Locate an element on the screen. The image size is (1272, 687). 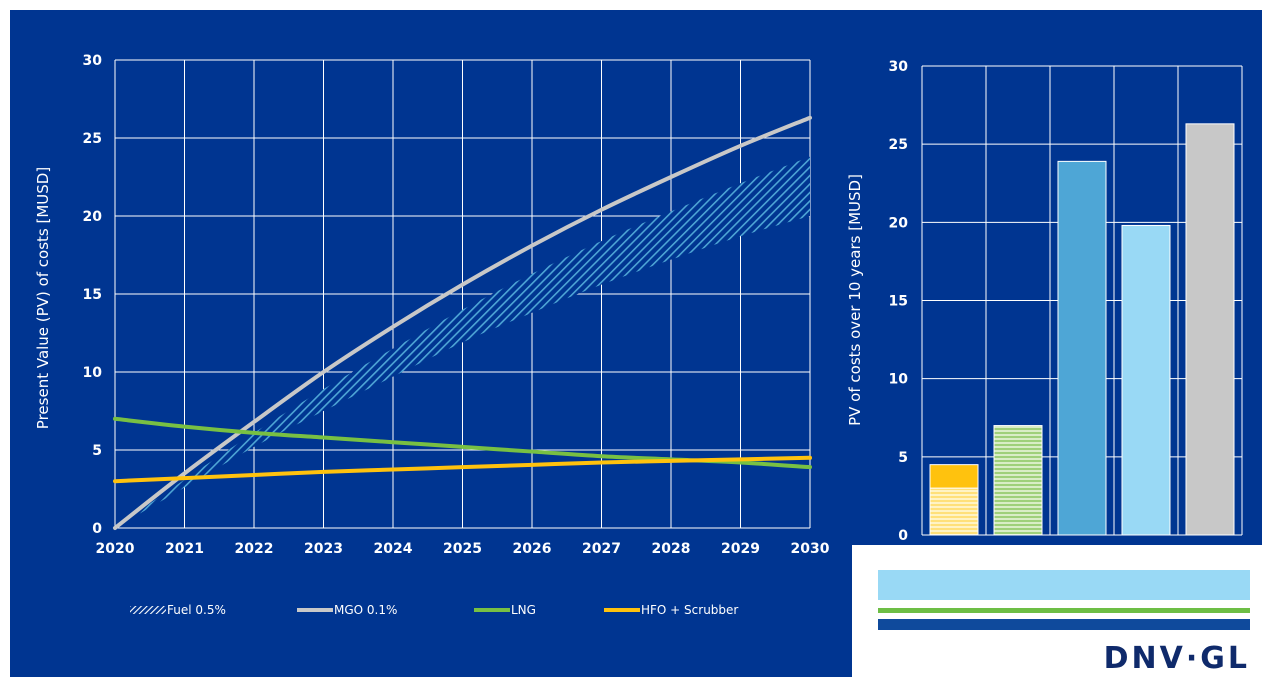
bar-segment-upper is located at coordinates (954, 476).